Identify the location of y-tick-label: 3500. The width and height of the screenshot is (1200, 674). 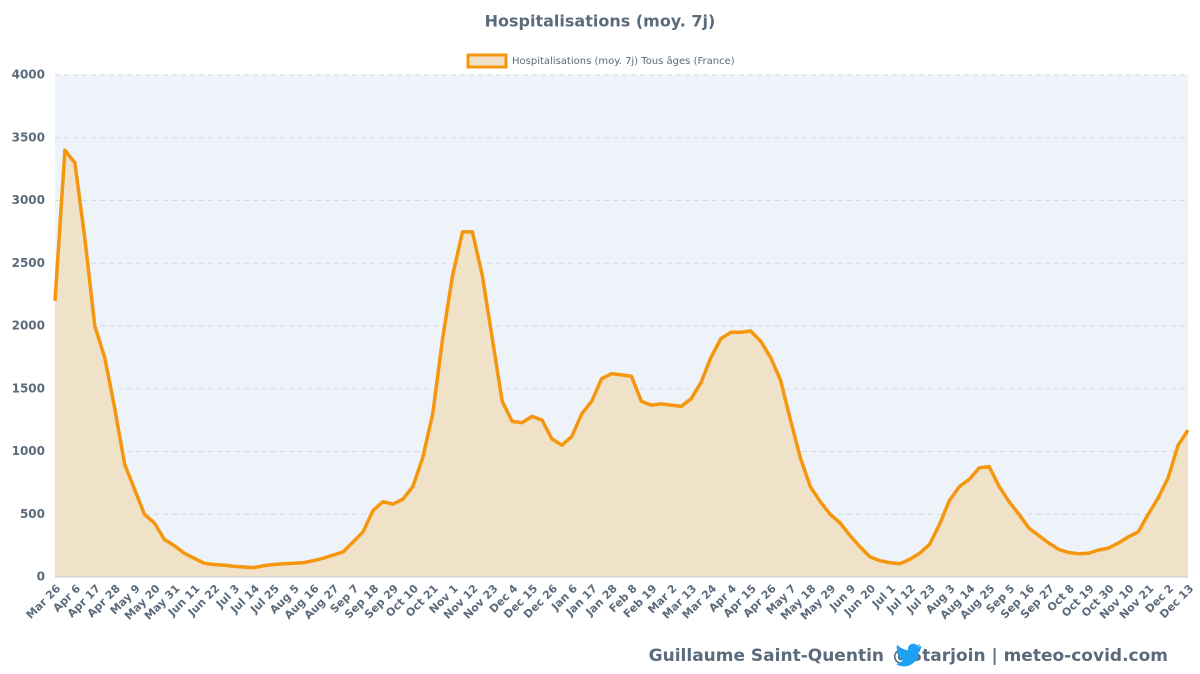
(28, 137).